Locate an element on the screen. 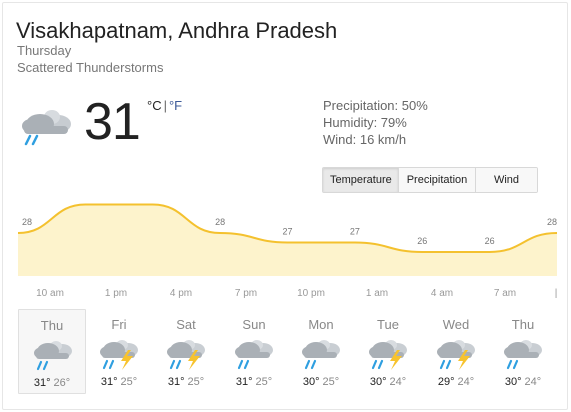 This screenshot has height=412, width=571. humidity-detail: Humidity: 79% is located at coordinates (365, 122).